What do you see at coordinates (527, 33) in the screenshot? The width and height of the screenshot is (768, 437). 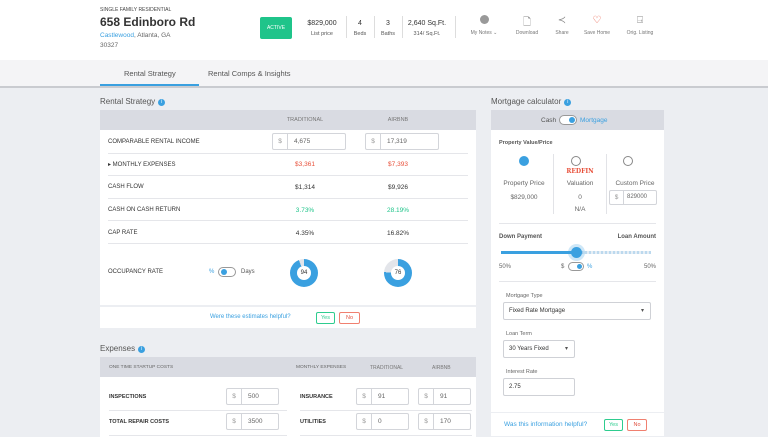 I see `download-button: Download` at bounding box center [527, 33].